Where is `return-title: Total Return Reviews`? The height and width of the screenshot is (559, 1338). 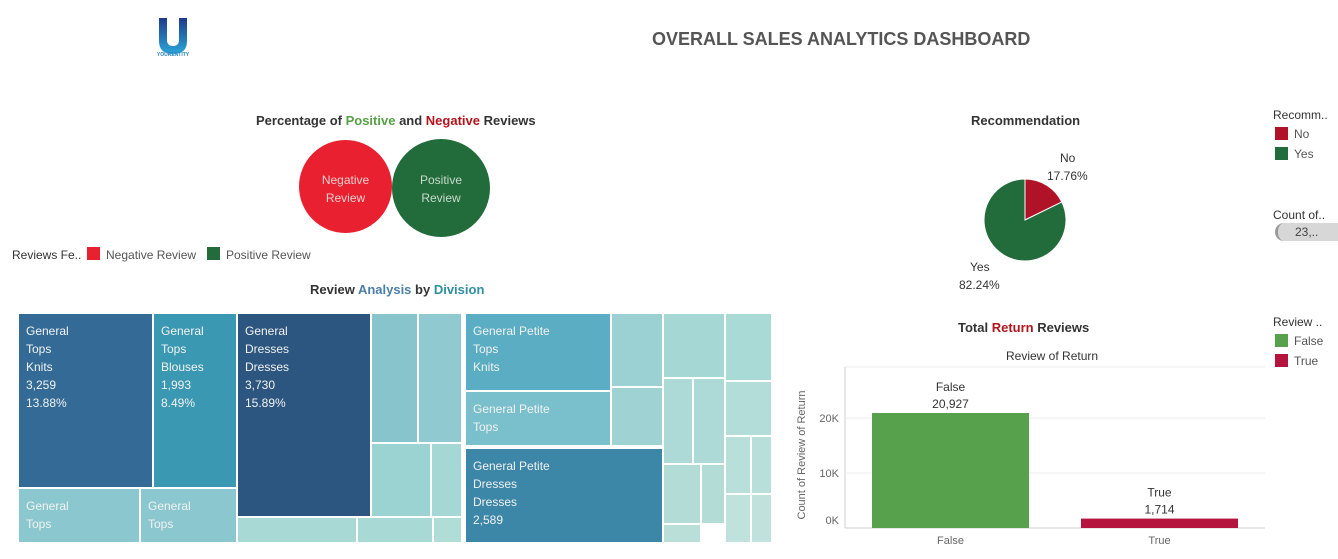 return-title: Total Return Reviews is located at coordinates (1024, 327).